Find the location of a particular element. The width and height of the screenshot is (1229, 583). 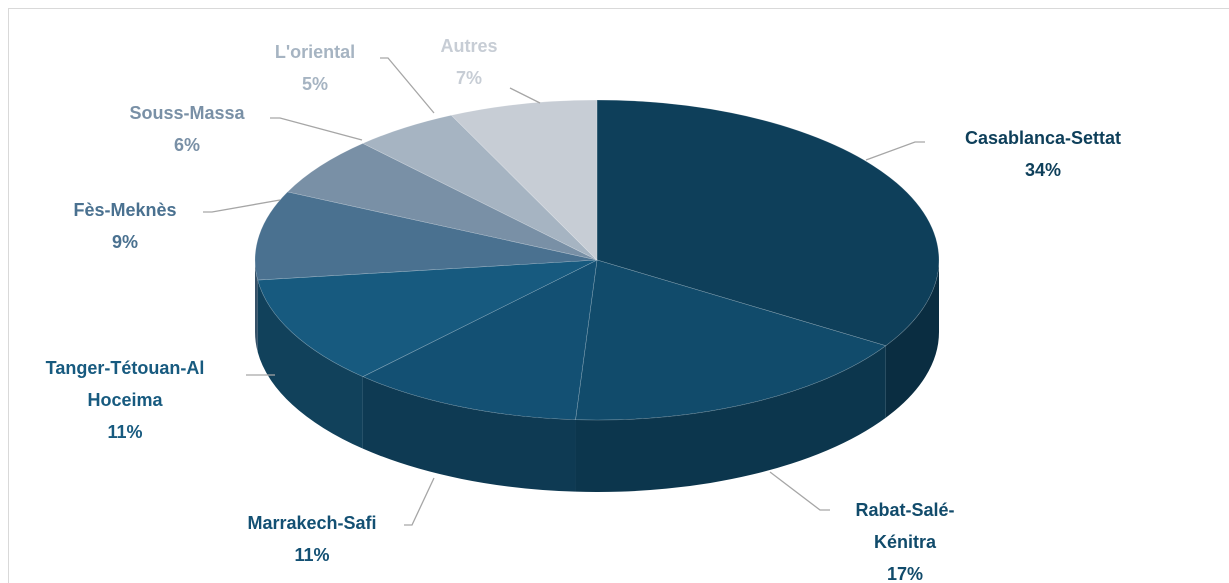

value-label: 7% is located at coordinates (469, 78).